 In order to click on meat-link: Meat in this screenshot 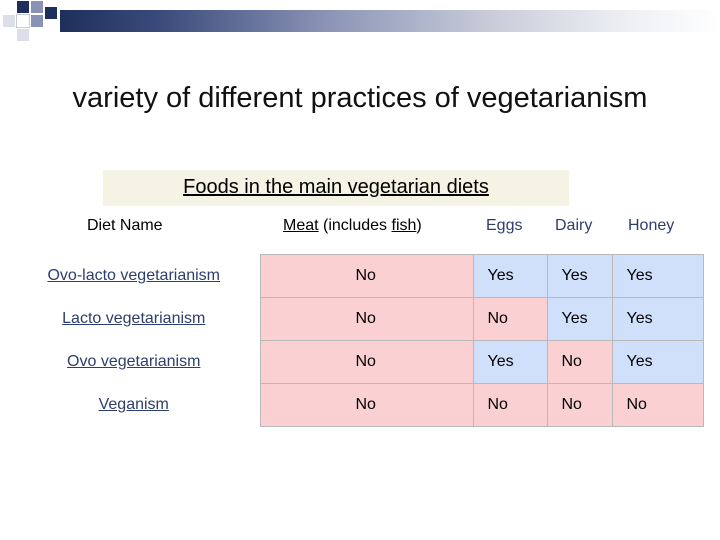, I will do `click(301, 225)`.